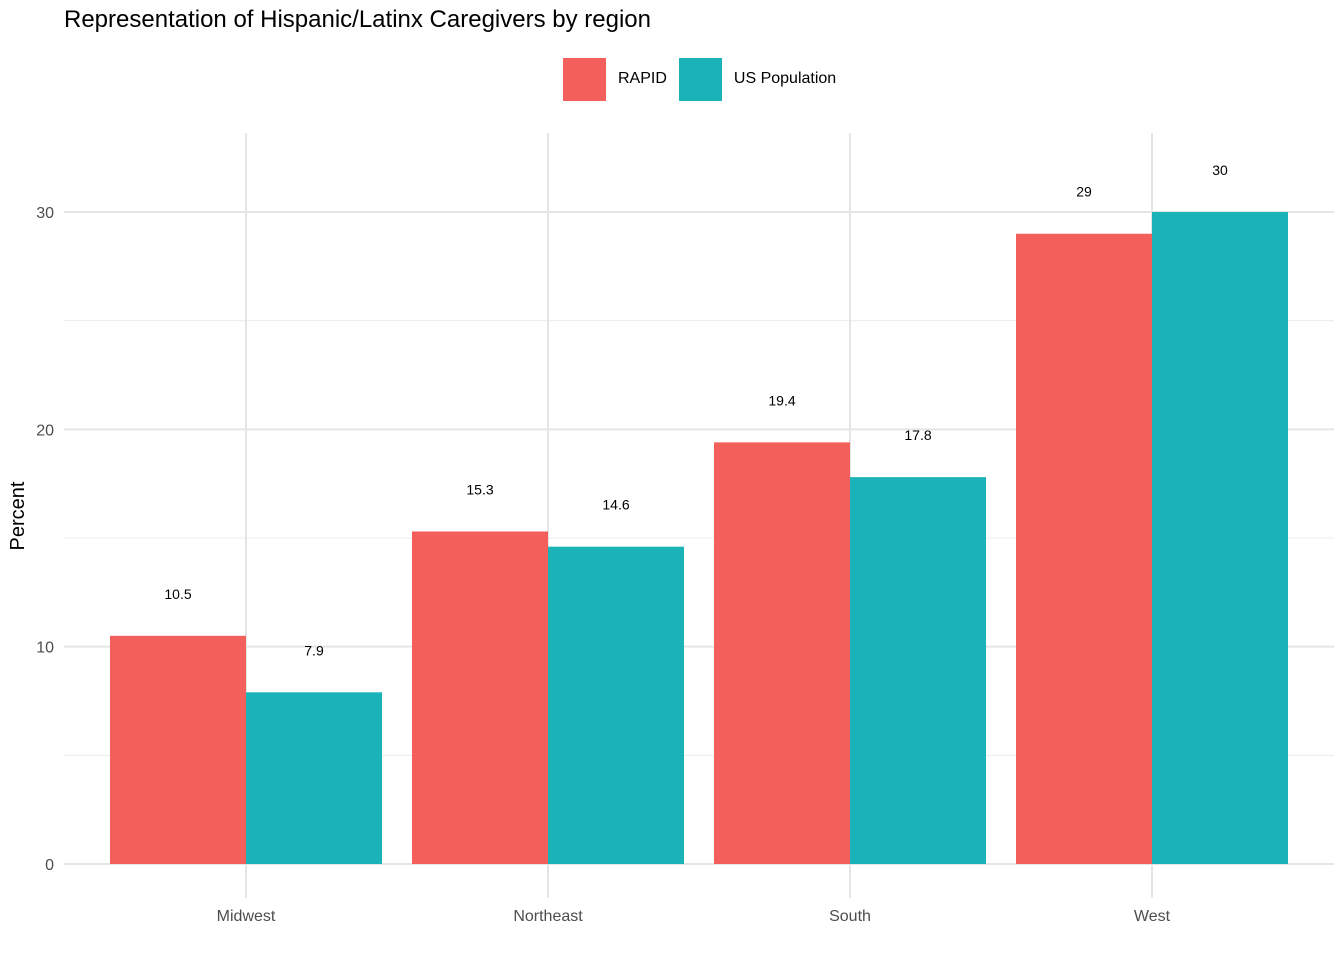  Describe the element at coordinates (45, 430) in the screenshot. I see `y-tick-label: 20` at that location.